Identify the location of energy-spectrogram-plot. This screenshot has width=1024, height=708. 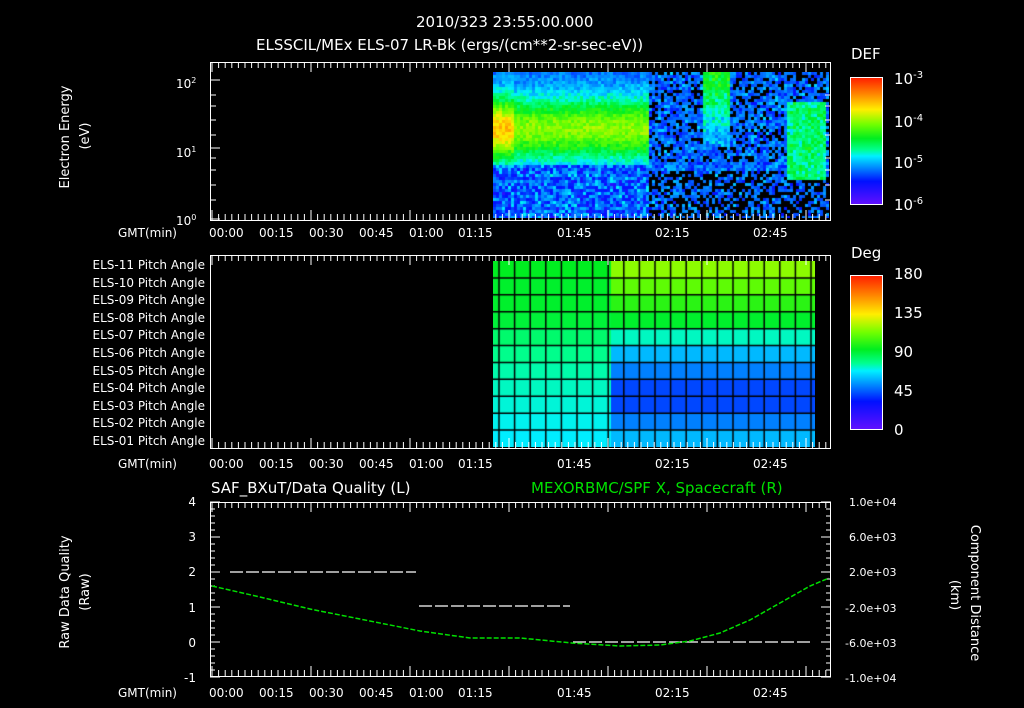
(520, 141).